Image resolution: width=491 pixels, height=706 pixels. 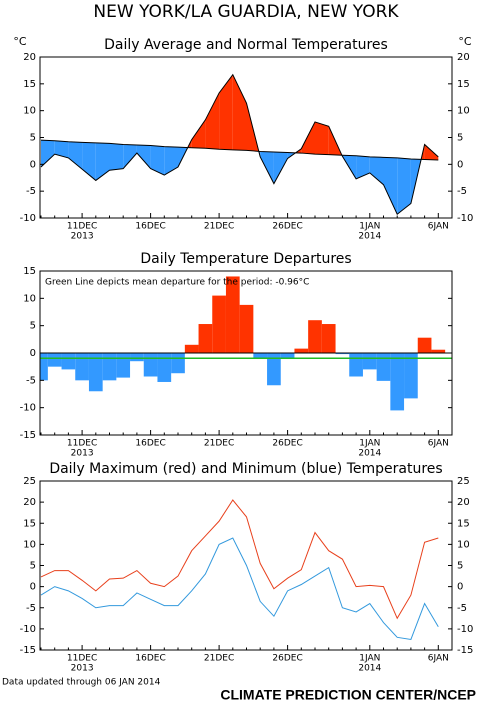 I want to click on y-tick-label-right: 10, so click(x=463, y=111).